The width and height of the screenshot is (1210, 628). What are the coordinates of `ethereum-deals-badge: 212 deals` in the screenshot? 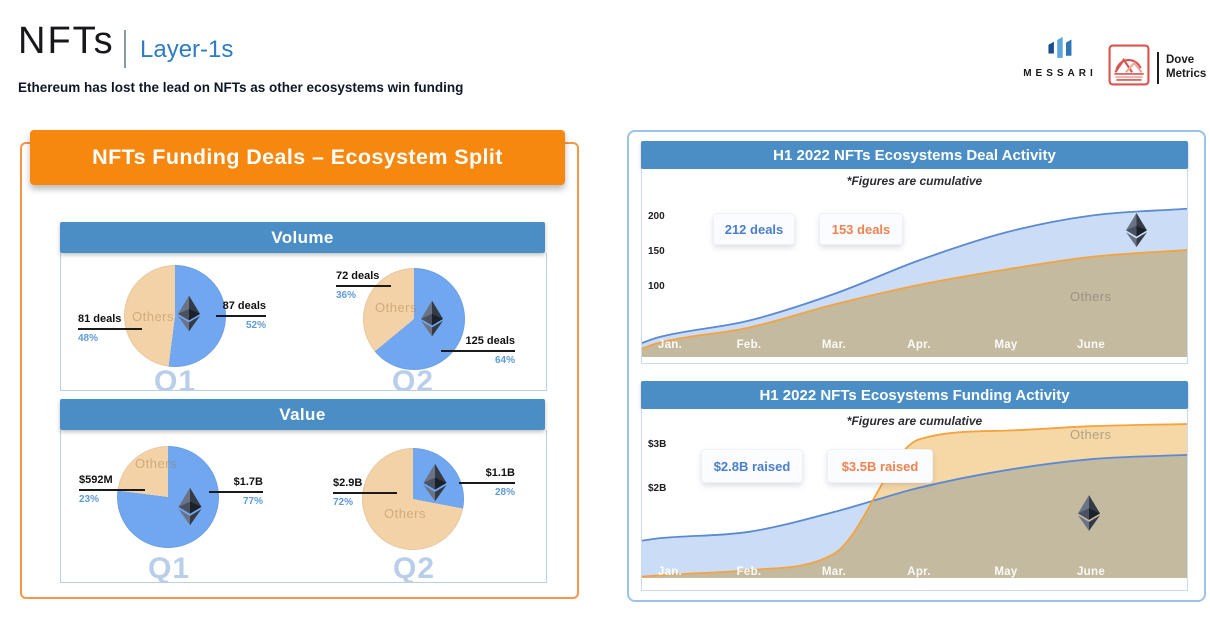 It's located at (754, 229).